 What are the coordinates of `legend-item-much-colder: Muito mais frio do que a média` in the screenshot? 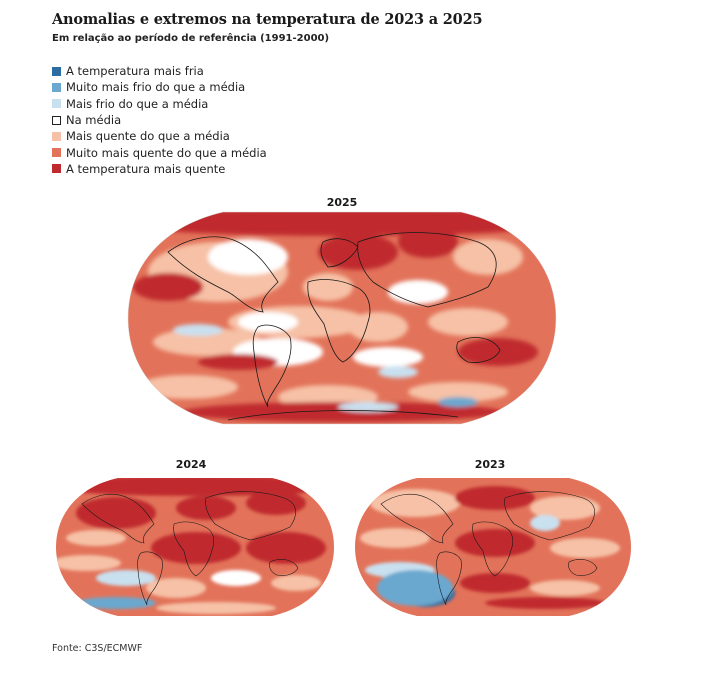 It's located at (159, 87).